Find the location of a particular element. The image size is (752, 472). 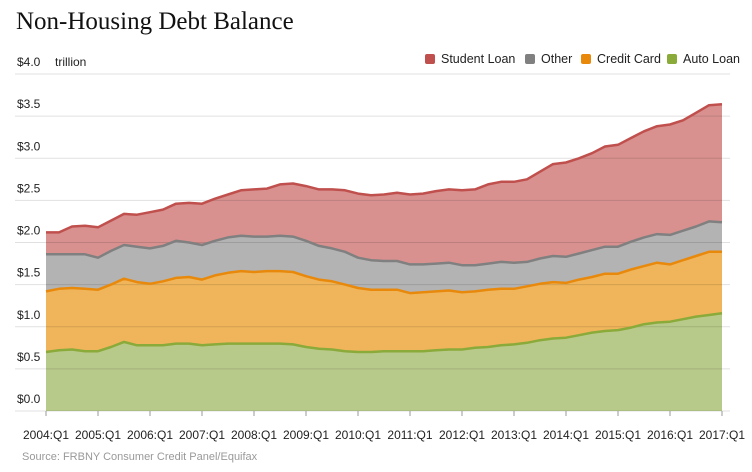

y-tick-label: $0.0 is located at coordinates (29, 399).